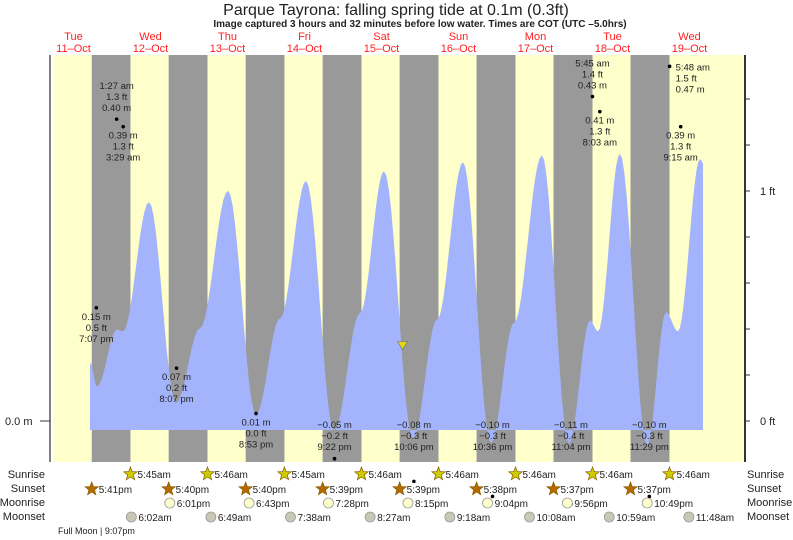  Describe the element at coordinates (414, 447) in the screenshot. I see `tide-extreme-label: 10:06 pm` at that location.